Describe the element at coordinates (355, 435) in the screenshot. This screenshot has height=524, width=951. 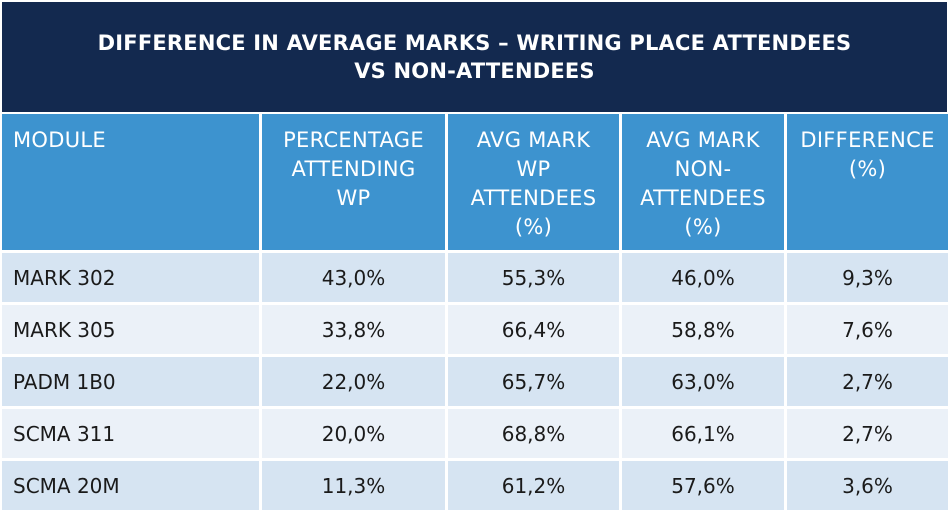
I see `cell-percentage-attending: 20,0%` at that location.